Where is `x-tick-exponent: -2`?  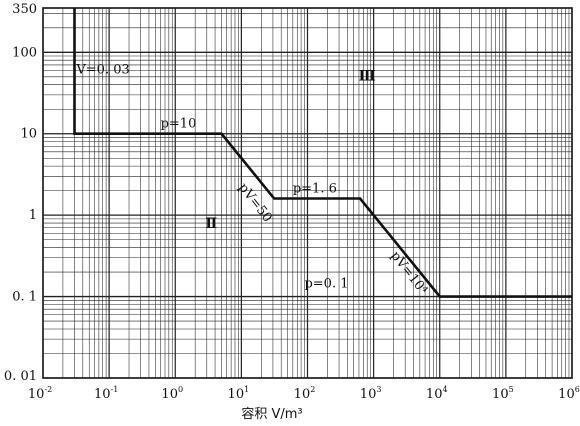 x-tick-exponent: -2 is located at coordinates (48, 389).